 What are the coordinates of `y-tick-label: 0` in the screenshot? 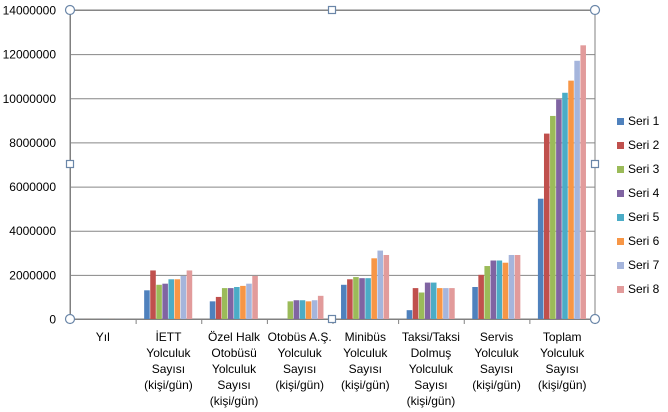 It's located at (52, 320).